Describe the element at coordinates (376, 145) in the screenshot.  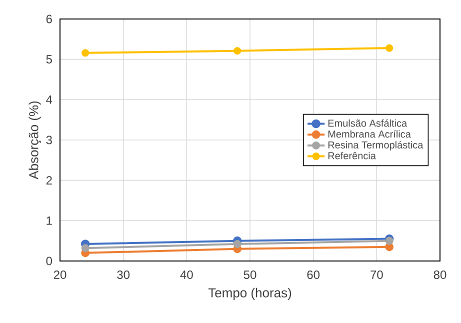
I see `legend-label: Resina Termoplástica` at that location.